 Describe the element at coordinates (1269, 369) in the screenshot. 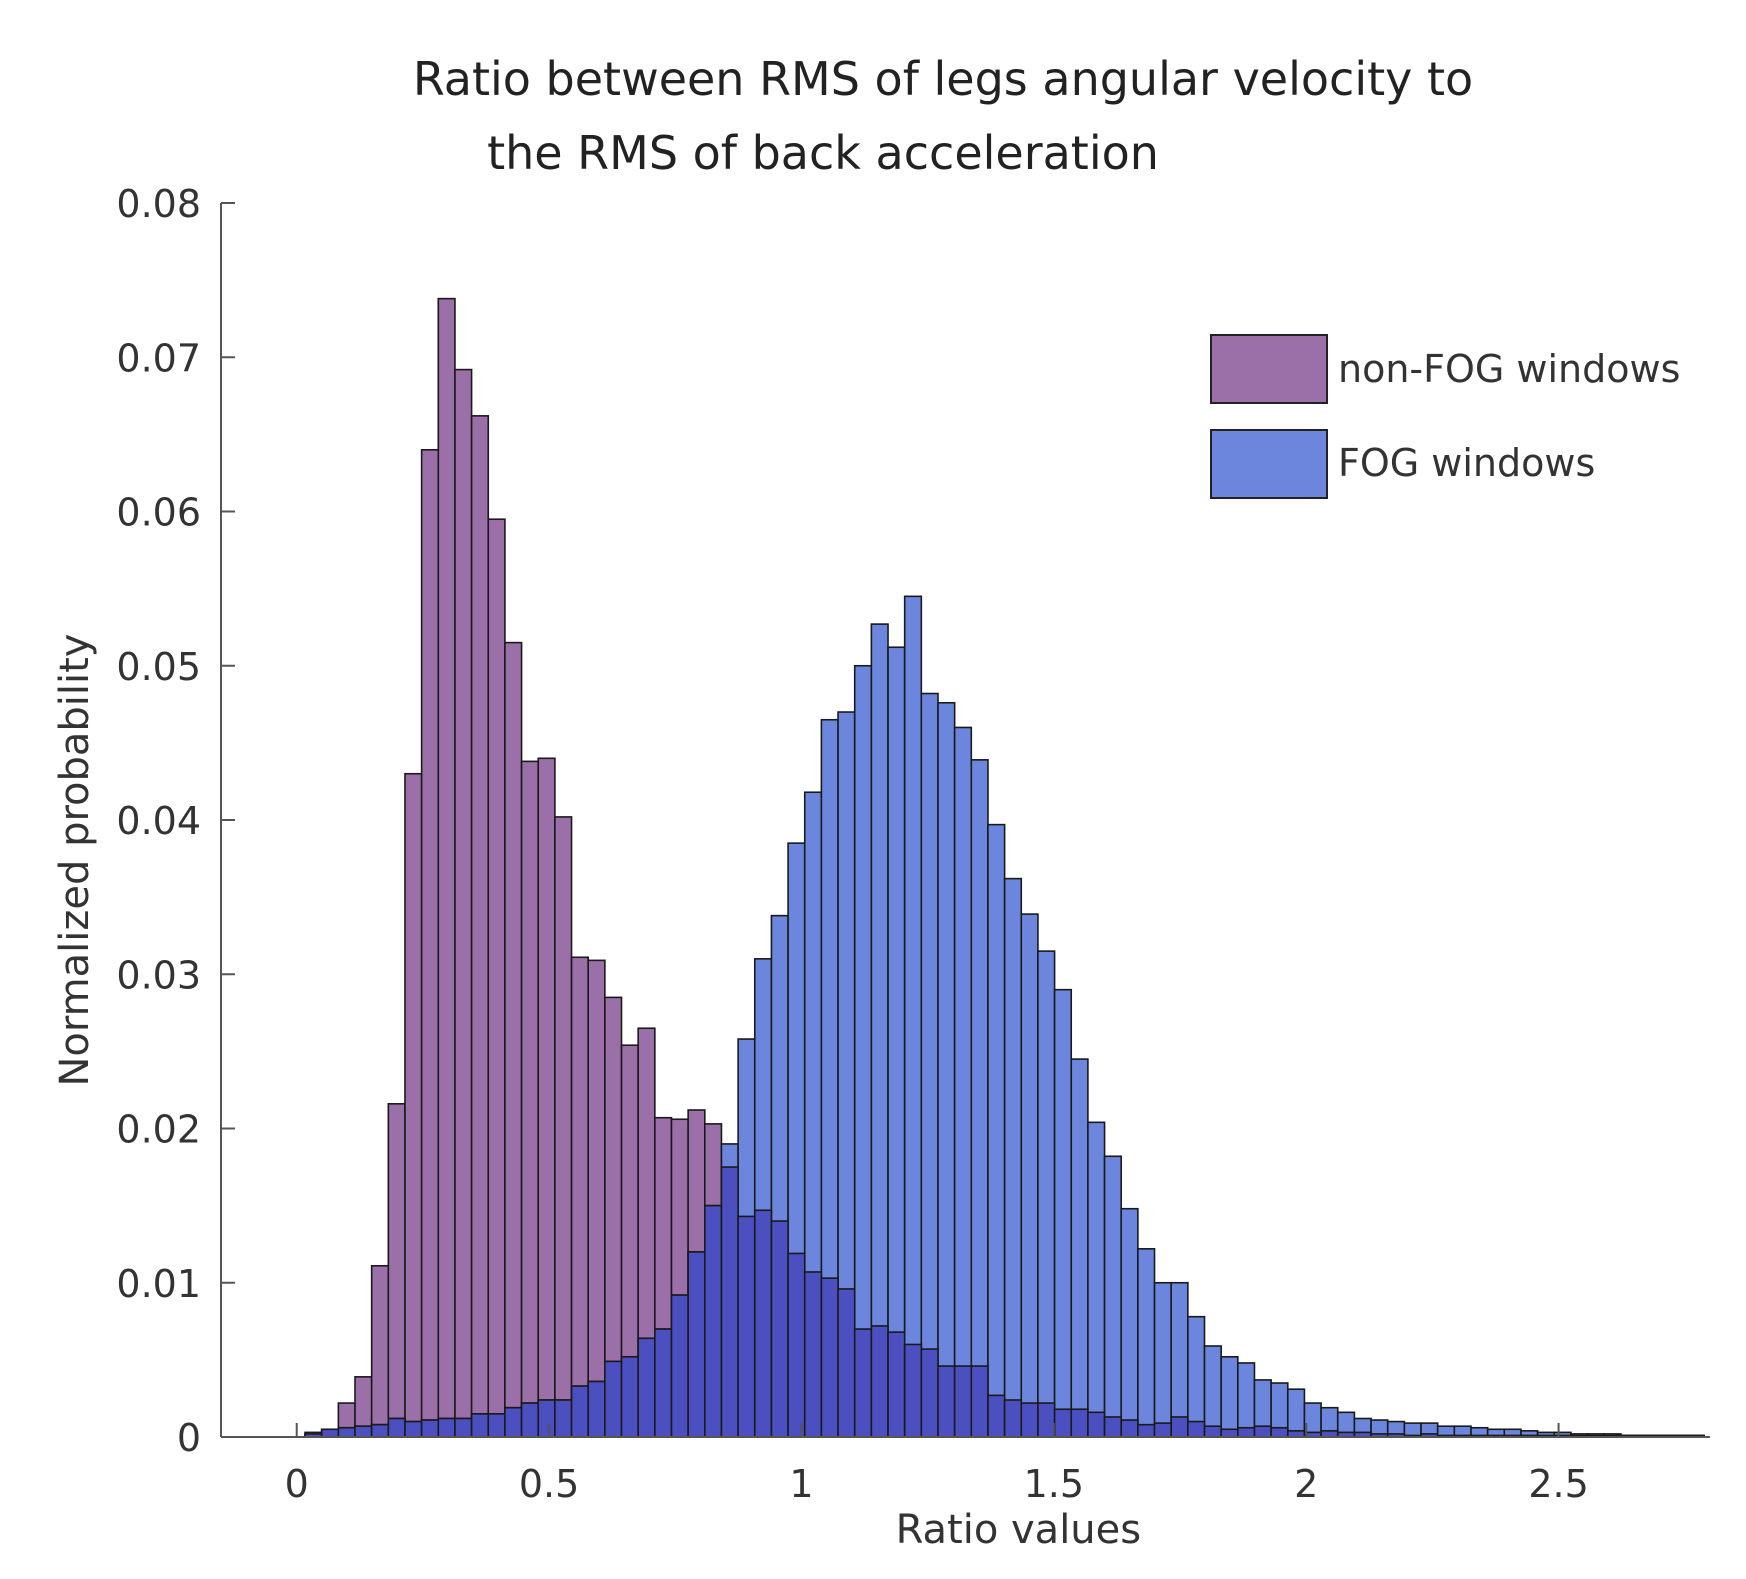

I see `legend-swatch-non-fog` at that location.